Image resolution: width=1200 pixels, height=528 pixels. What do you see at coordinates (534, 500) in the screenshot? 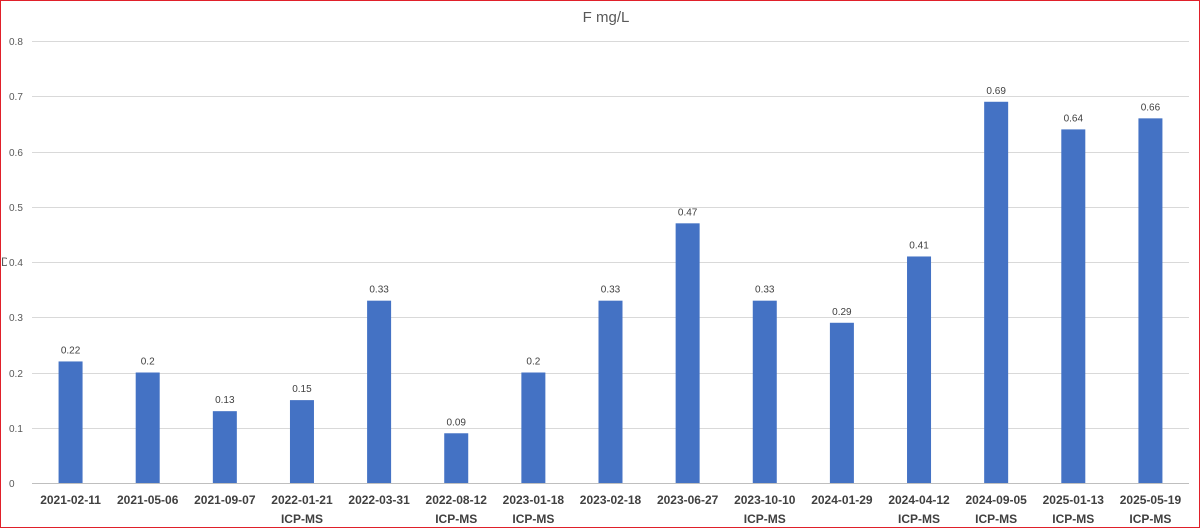
I see `x-tick-label: 2023-01-18` at bounding box center [534, 500].